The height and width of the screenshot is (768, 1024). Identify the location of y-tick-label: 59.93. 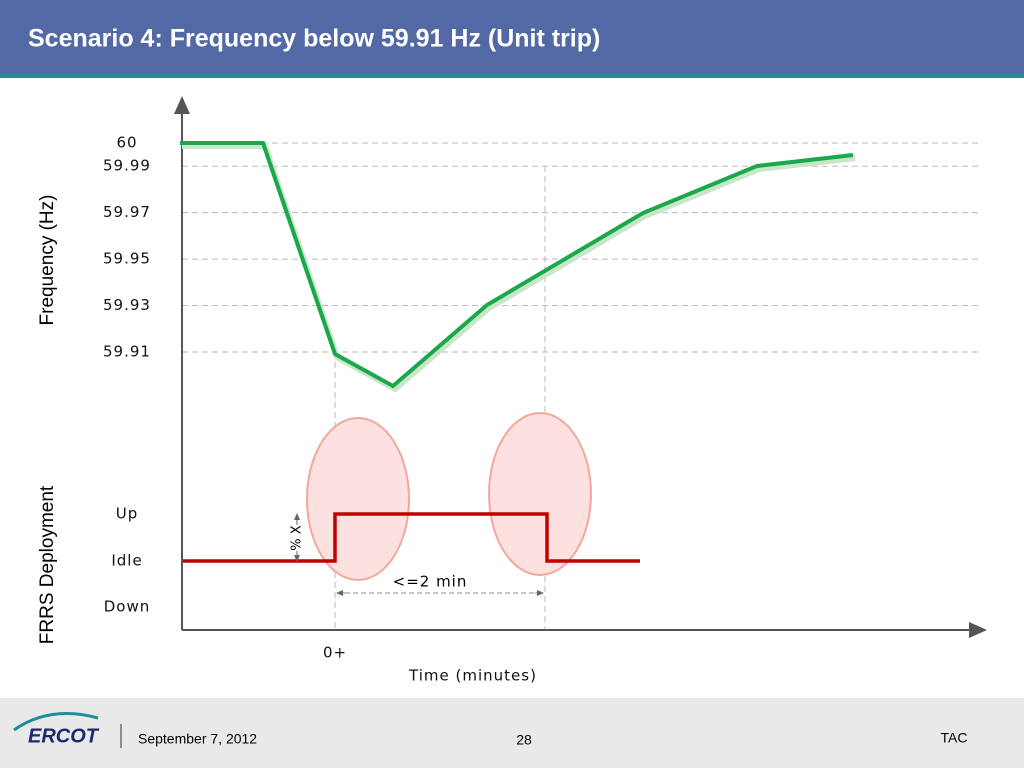
(127, 305).